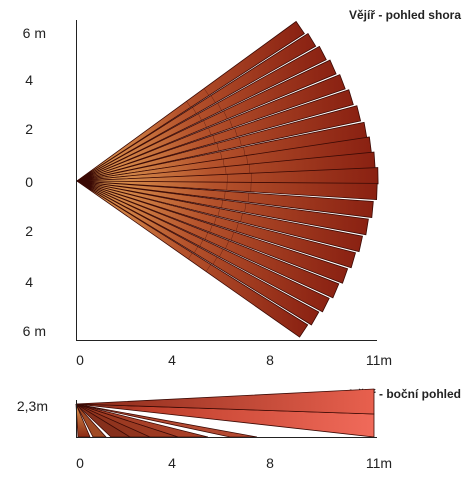 This screenshot has height=495, width=466. What do you see at coordinates (270, 360) in the screenshot?
I see `top-x-label-8: 8` at bounding box center [270, 360].